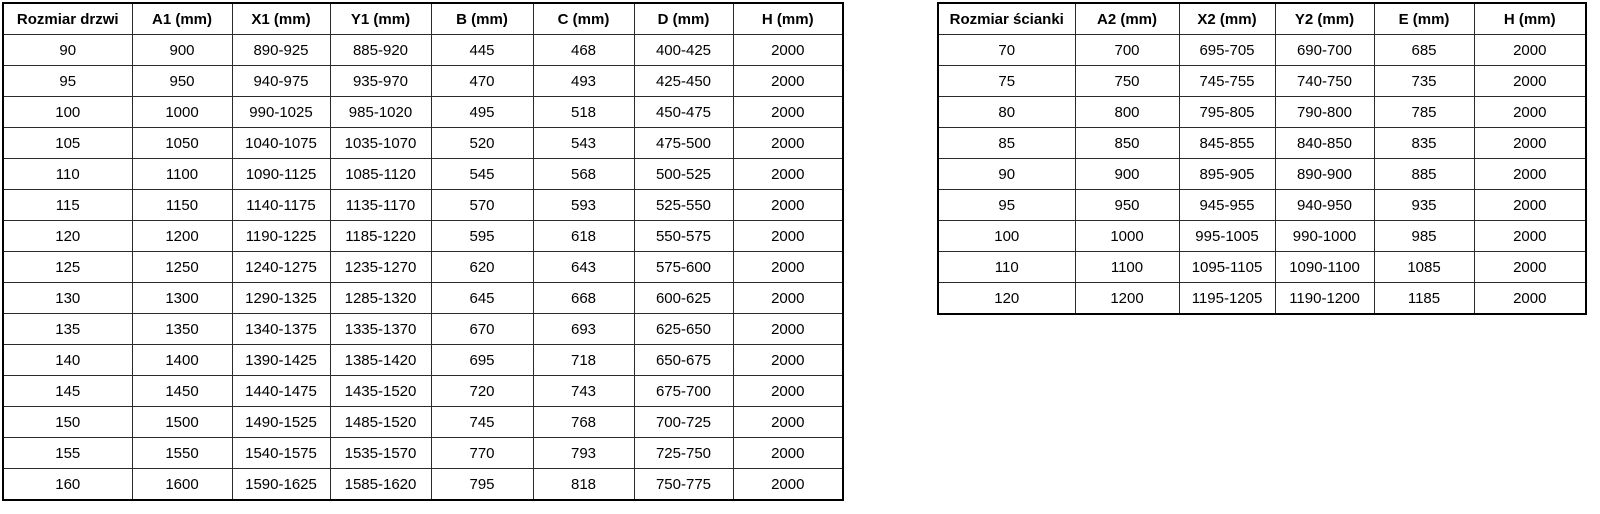 This screenshot has height=514, width=1600. What do you see at coordinates (281, 329) in the screenshot?
I see `table-cell: 1340-1375` at bounding box center [281, 329].